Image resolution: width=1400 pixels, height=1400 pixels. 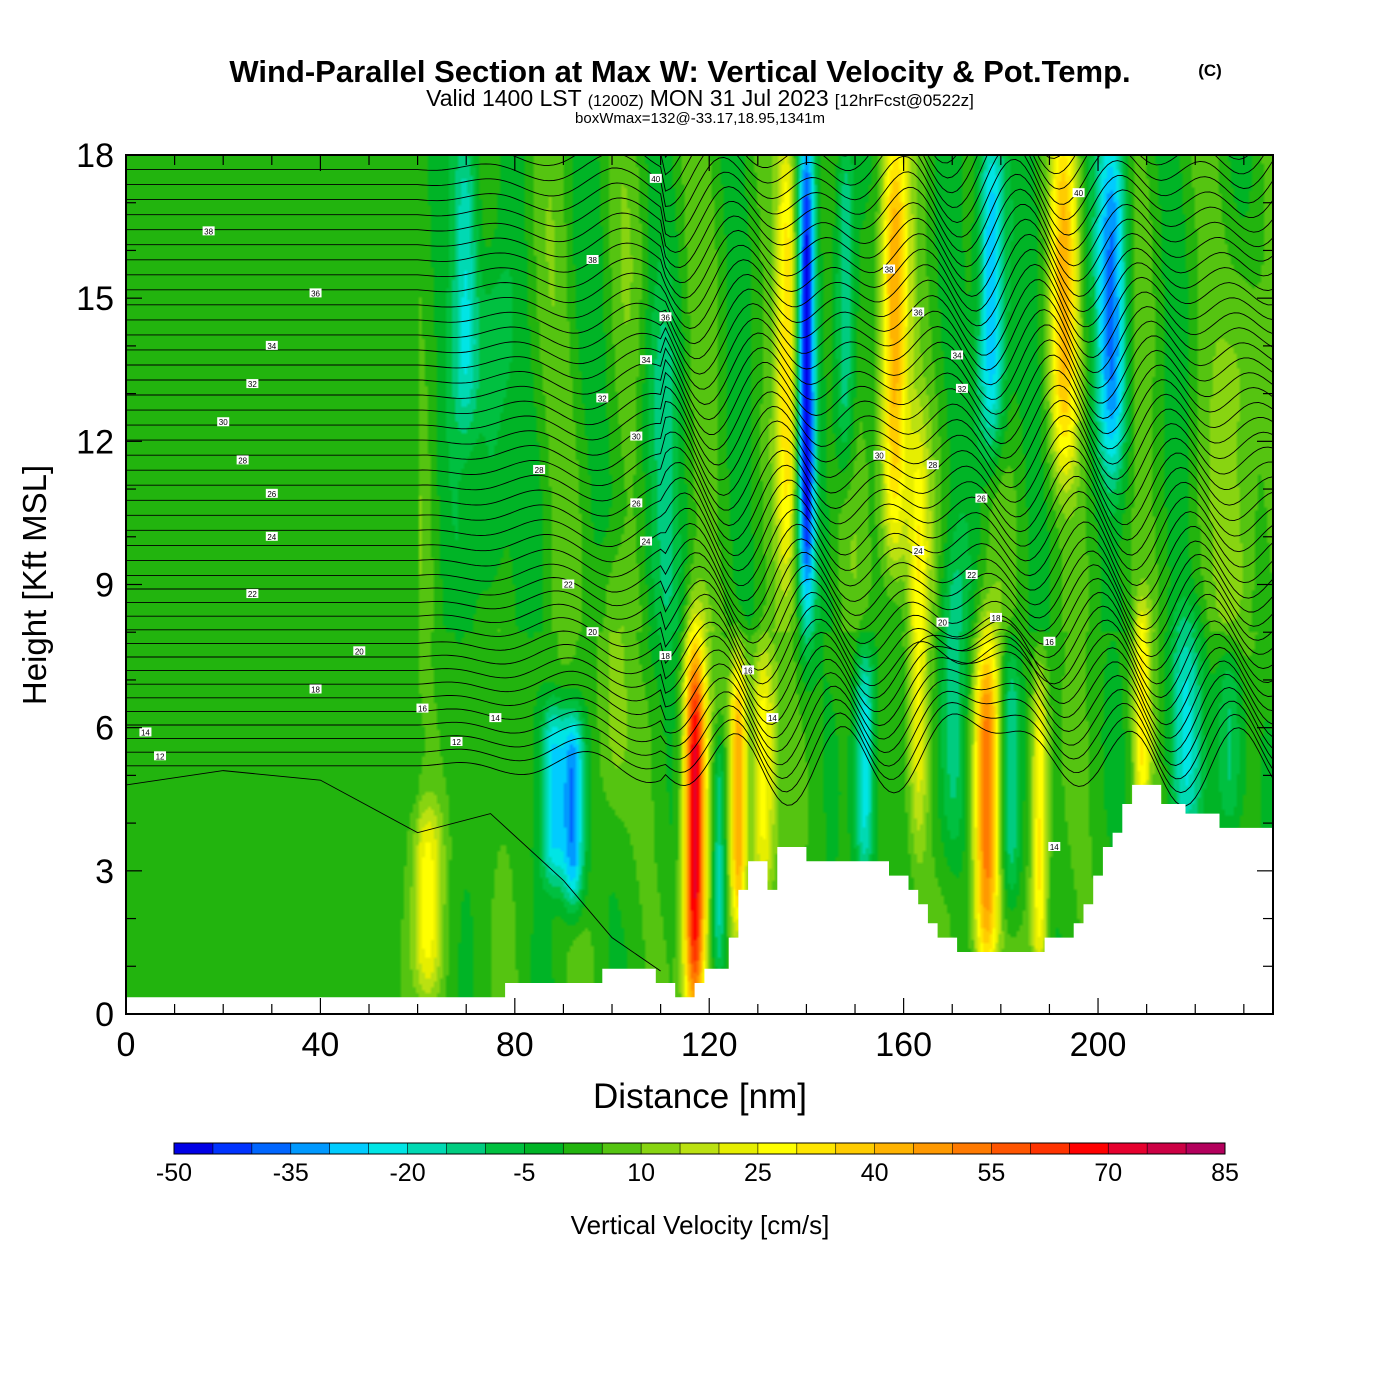 I want to click on colorbar-tick-label: 55, so click(x=992, y=1173).